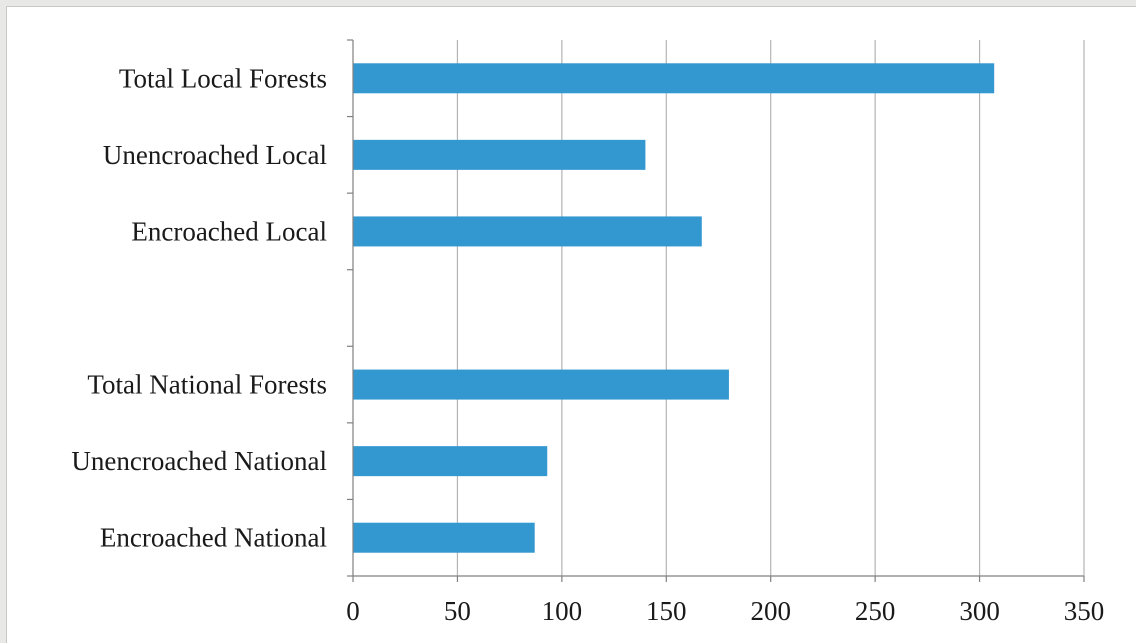  Describe the element at coordinates (674, 78) in the screenshot. I see `bar-total-local-forests` at that location.